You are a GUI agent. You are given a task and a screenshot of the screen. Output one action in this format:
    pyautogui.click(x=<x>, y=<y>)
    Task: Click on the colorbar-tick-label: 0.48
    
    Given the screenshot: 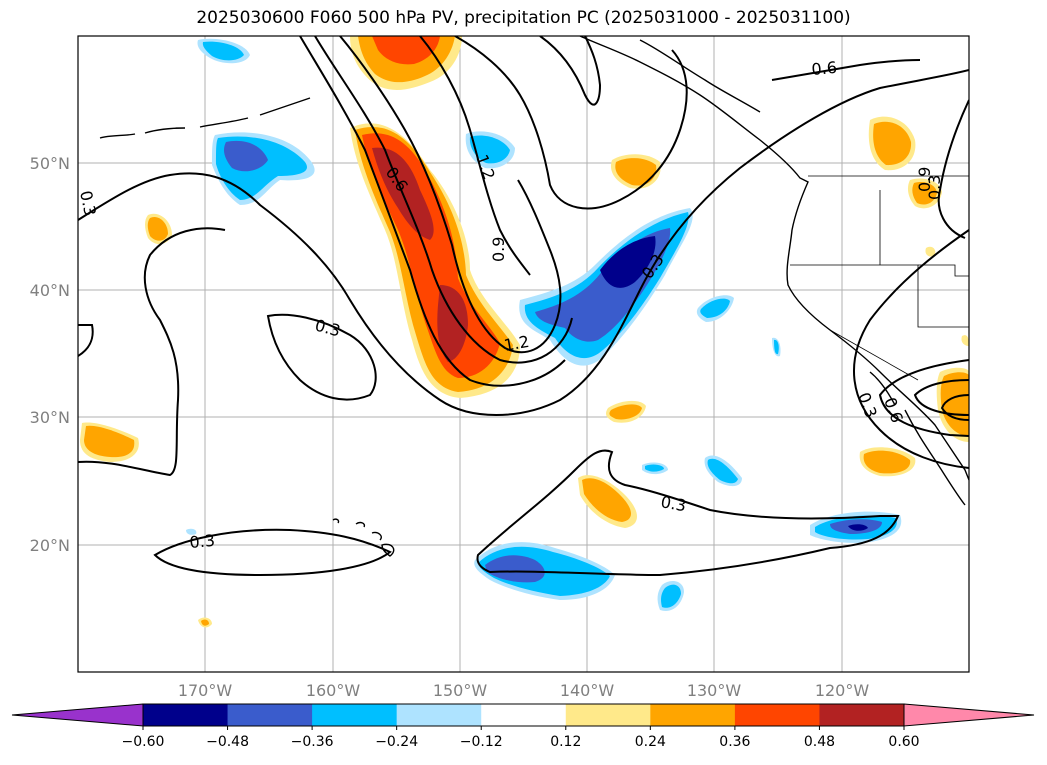 What is the action you would take?
    pyautogui.click(x=819, y=742)
    